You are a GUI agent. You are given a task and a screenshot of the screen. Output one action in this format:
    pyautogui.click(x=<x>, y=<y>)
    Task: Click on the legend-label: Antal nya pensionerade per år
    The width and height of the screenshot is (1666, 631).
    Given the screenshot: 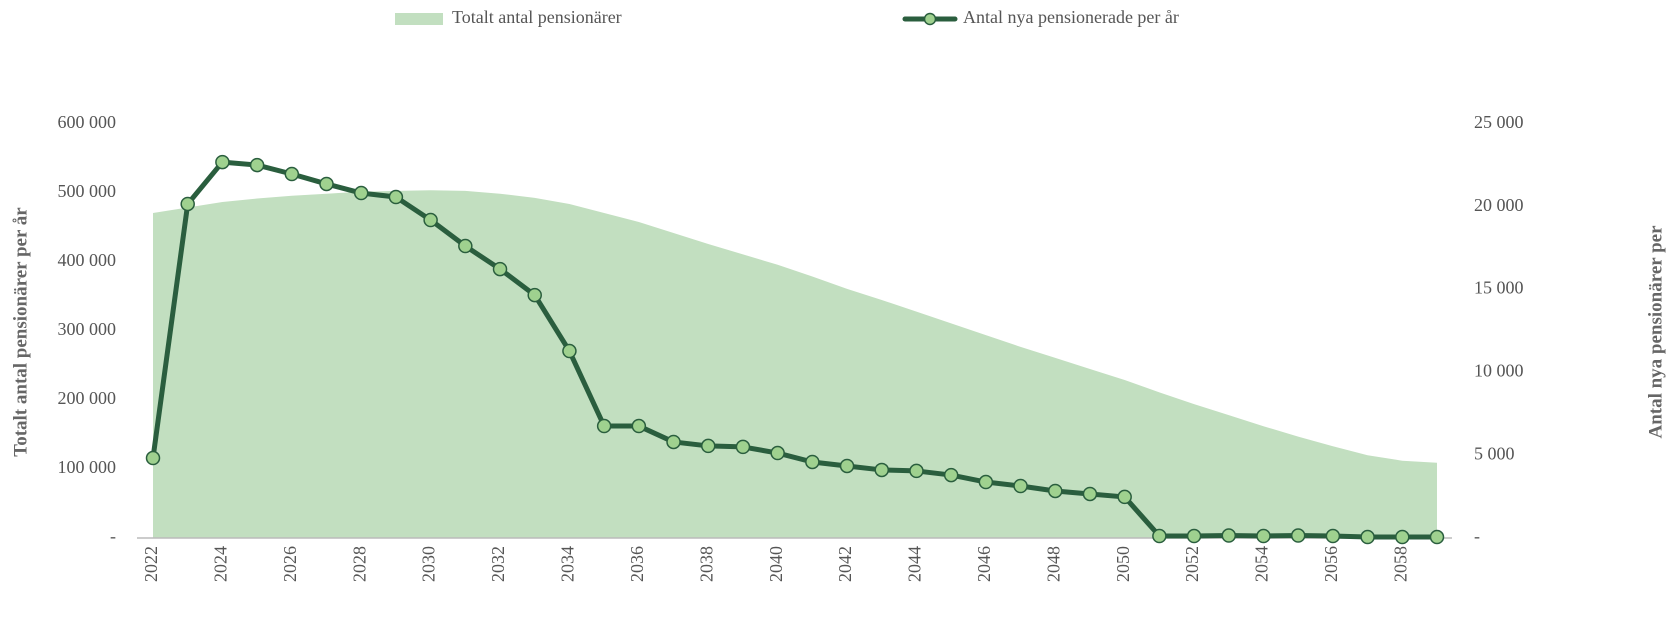 What is the action you would take?
    pyautogui.click(x=1071, y=17)
    